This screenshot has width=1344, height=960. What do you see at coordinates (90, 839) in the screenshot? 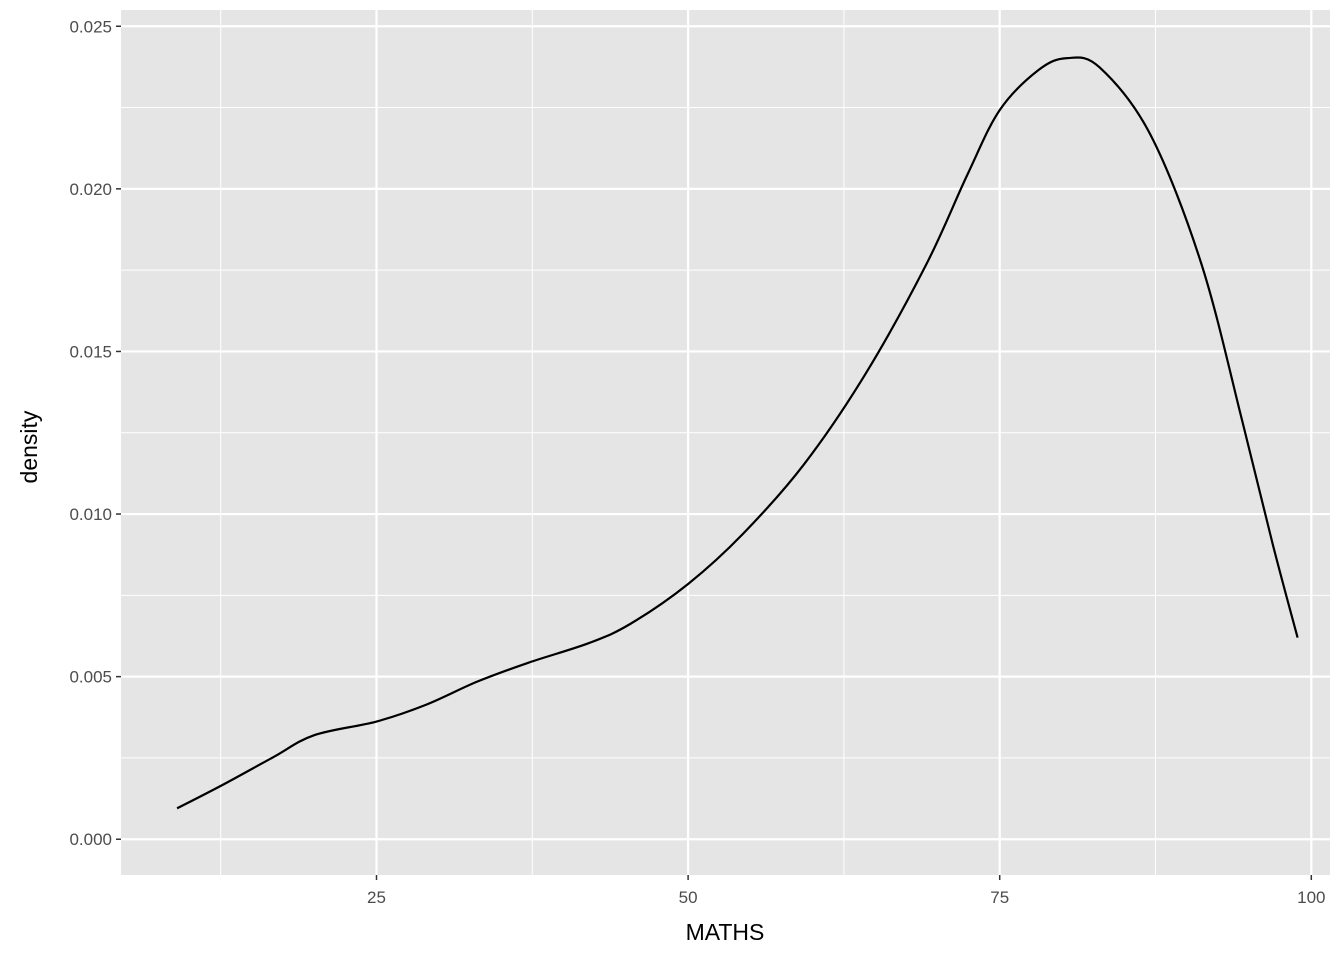
I see `y-tick-label: 0.000` at bounding box center [90, 839].